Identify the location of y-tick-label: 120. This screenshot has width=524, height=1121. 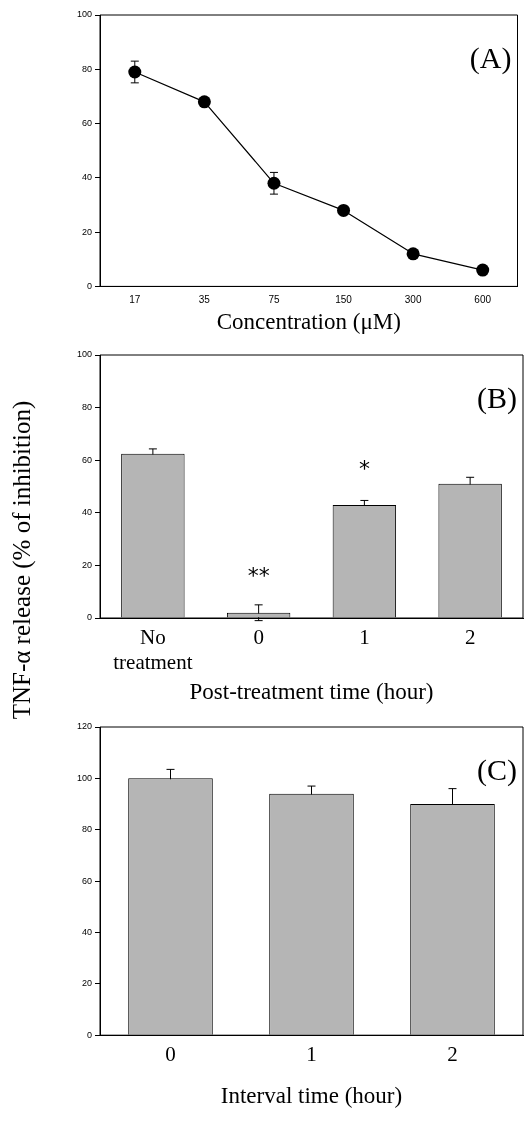
(84, 726).